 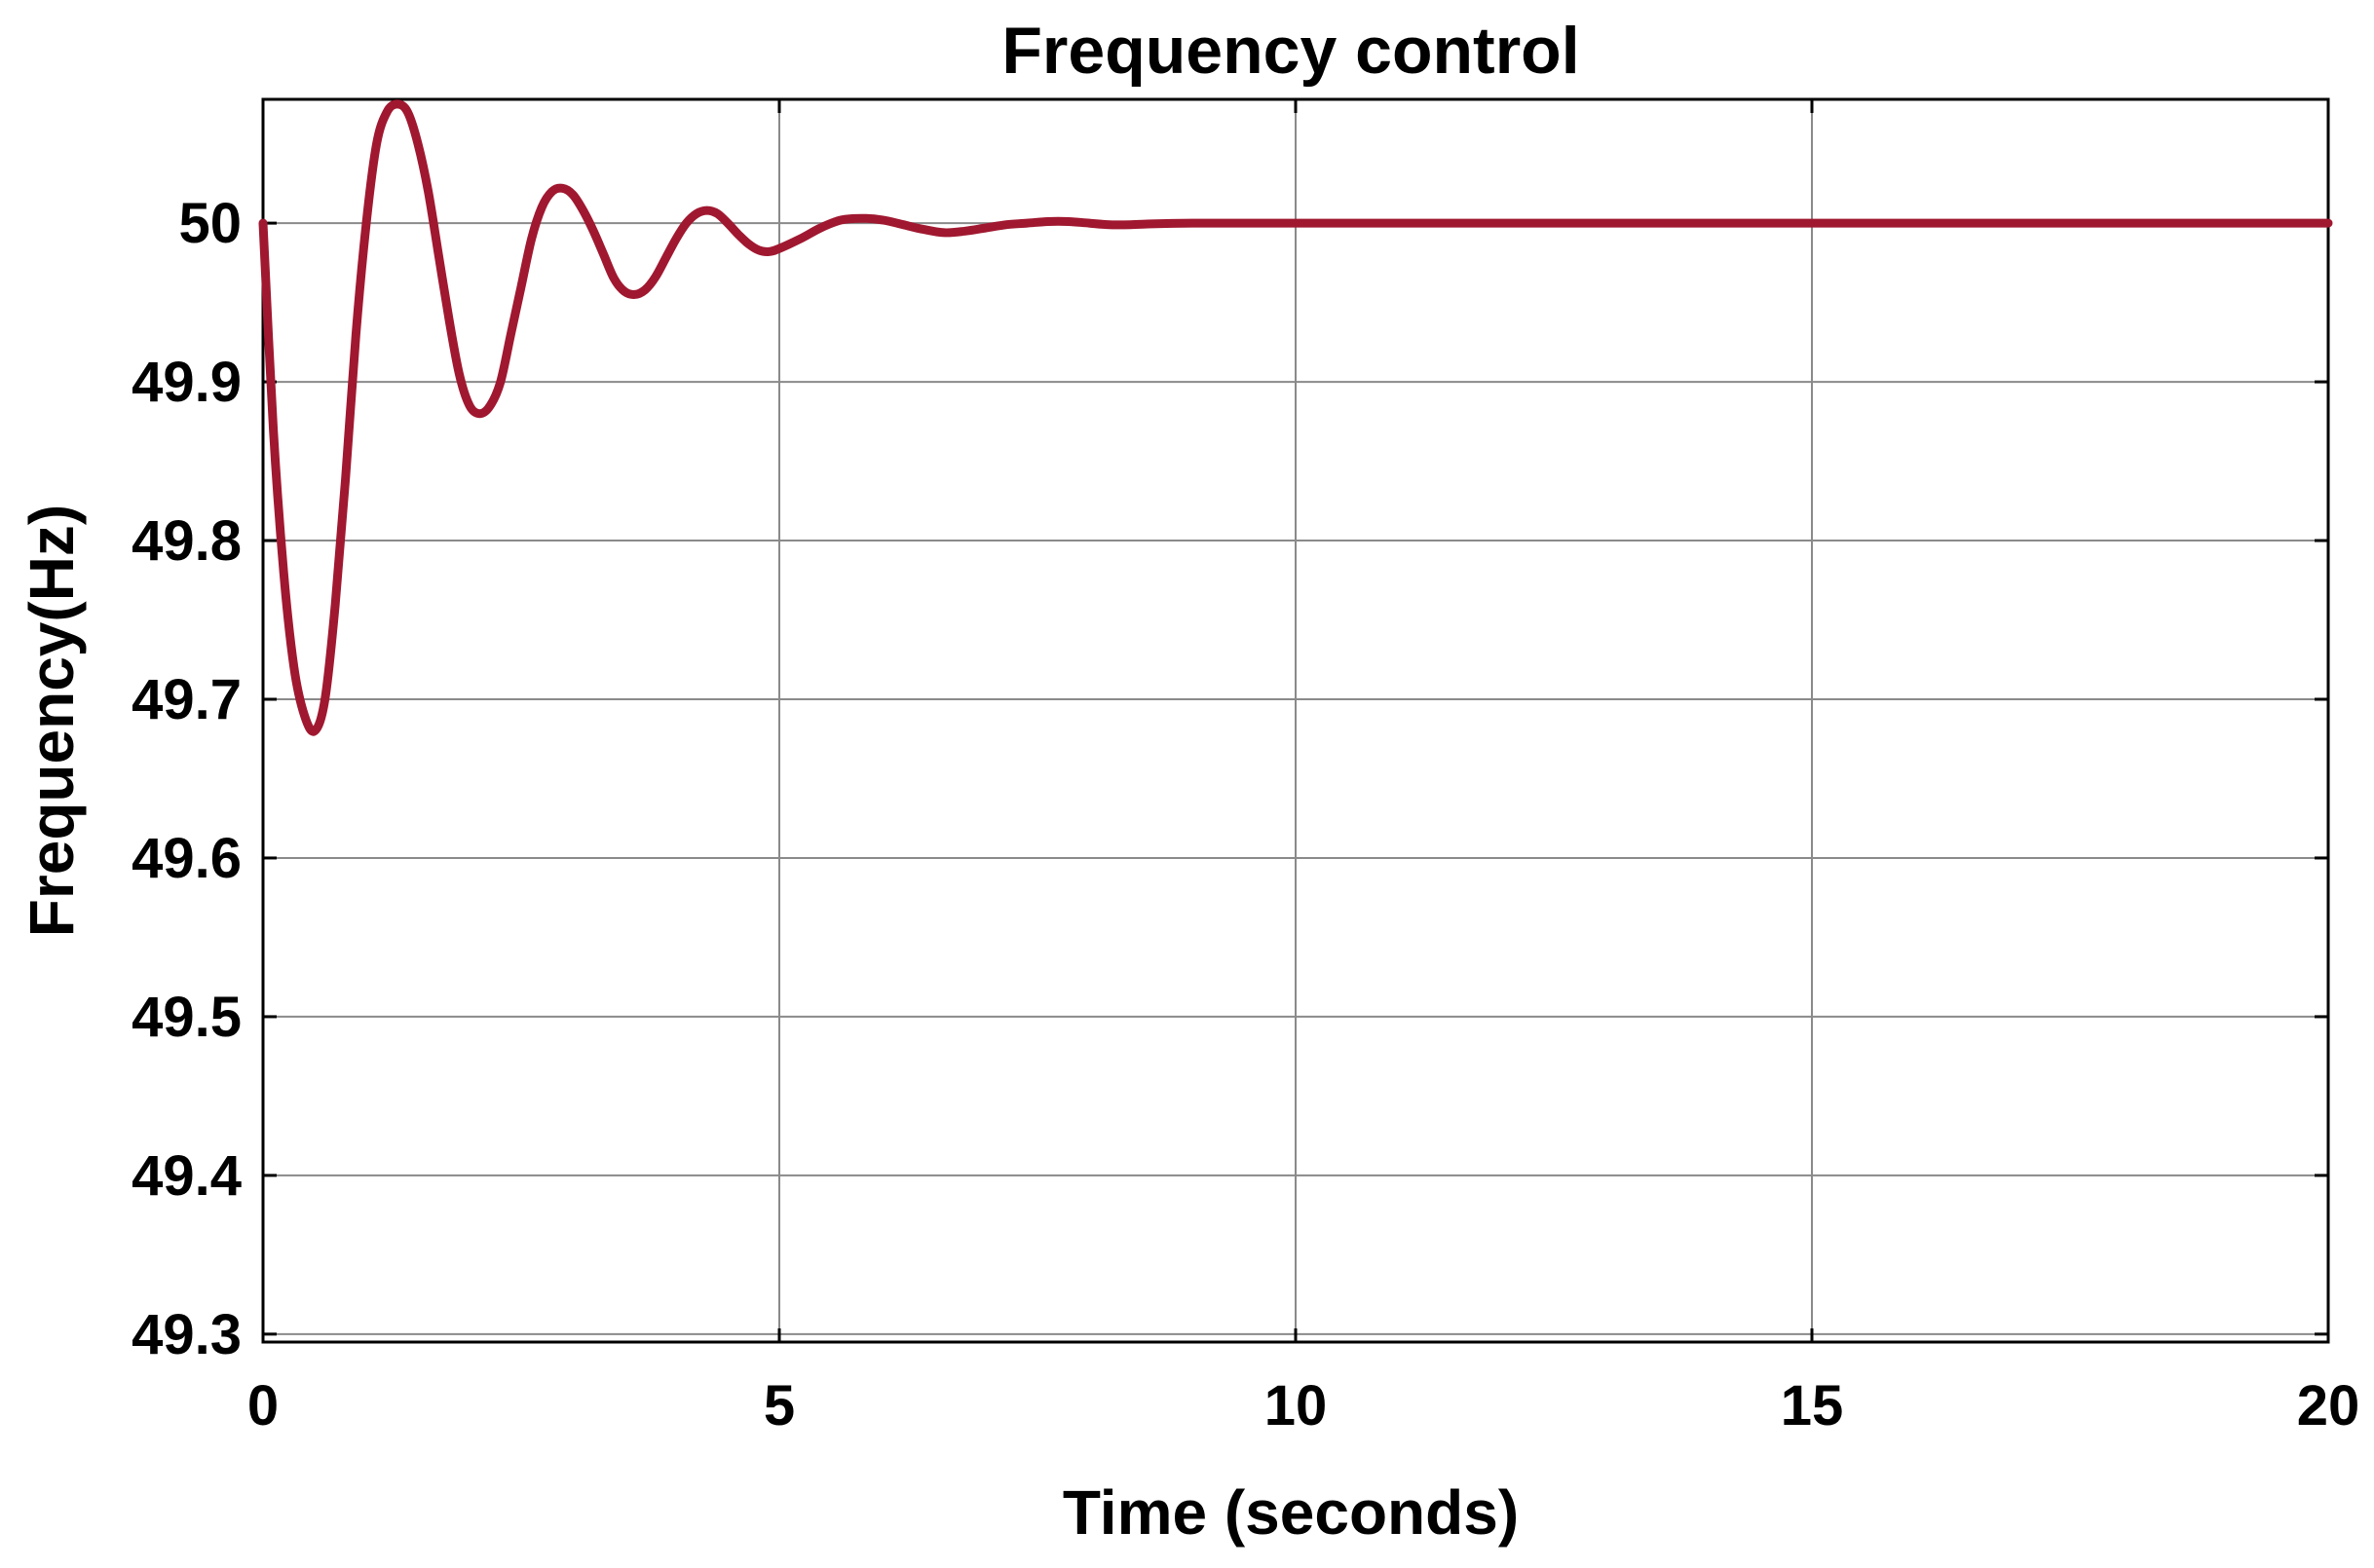 What do you see at coordinates (52, 721) in the screenshot?
I see `y-axis-label: Frequency(Hz)` at bounding box center [52, 721].